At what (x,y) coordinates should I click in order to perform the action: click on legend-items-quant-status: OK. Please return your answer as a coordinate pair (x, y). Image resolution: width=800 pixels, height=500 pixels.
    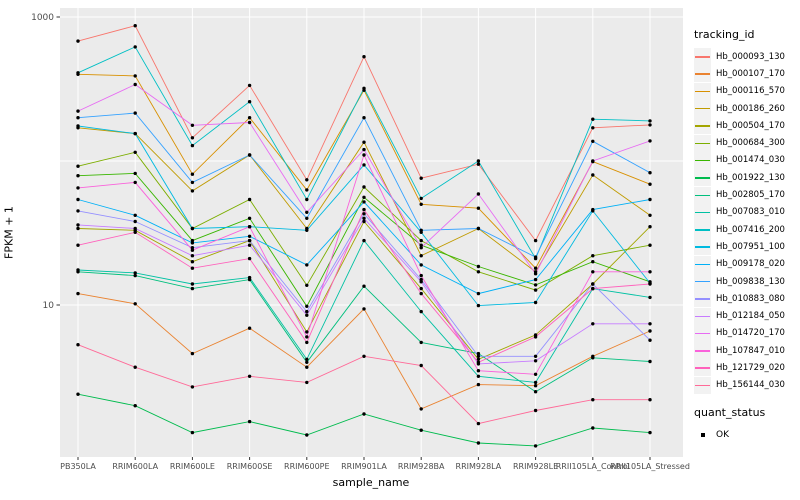
    Looking at the image, I should click on (746, 435).